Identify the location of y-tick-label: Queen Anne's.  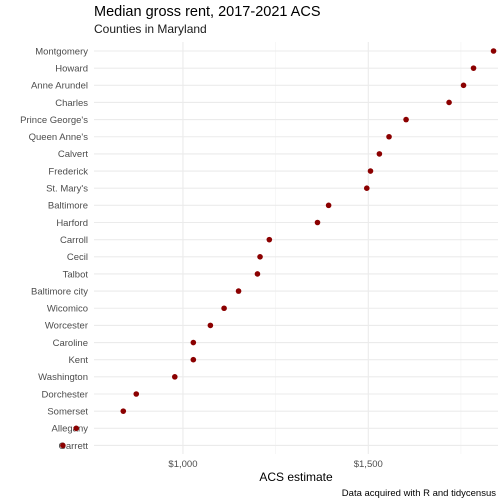
(59, 137).